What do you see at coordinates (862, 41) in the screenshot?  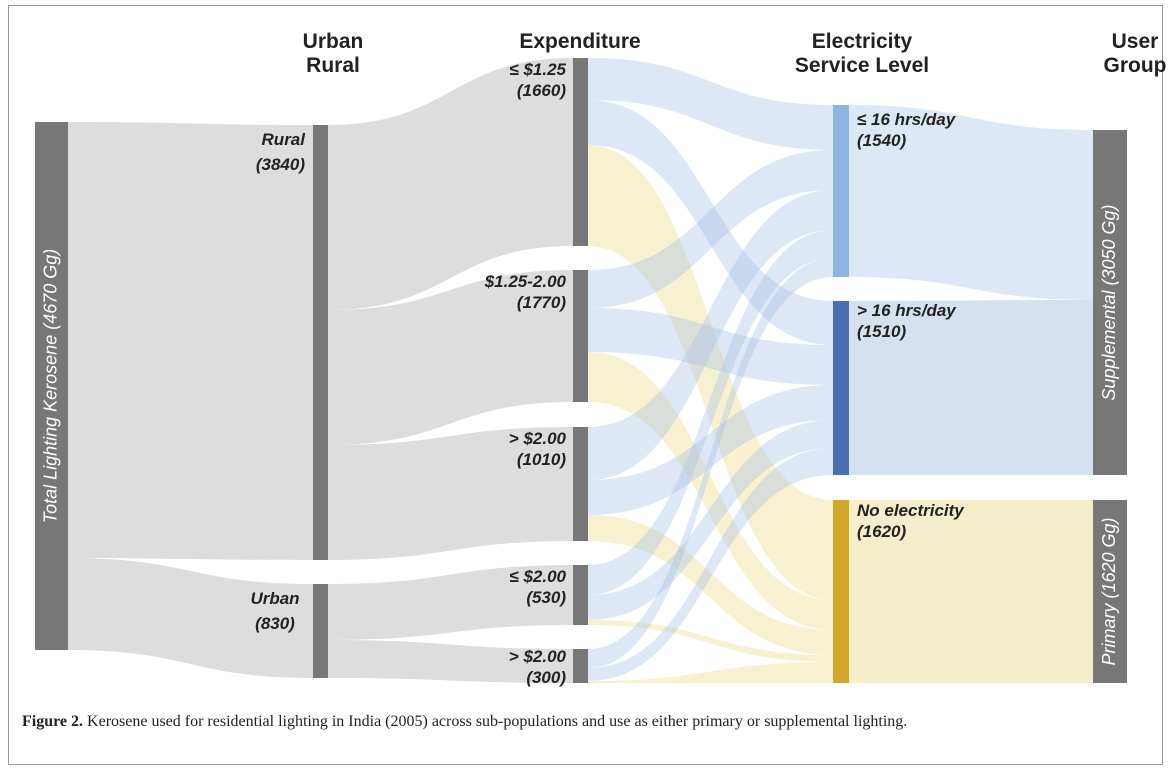 I see `column-header: Electricity` at bounding box center [862, 41].